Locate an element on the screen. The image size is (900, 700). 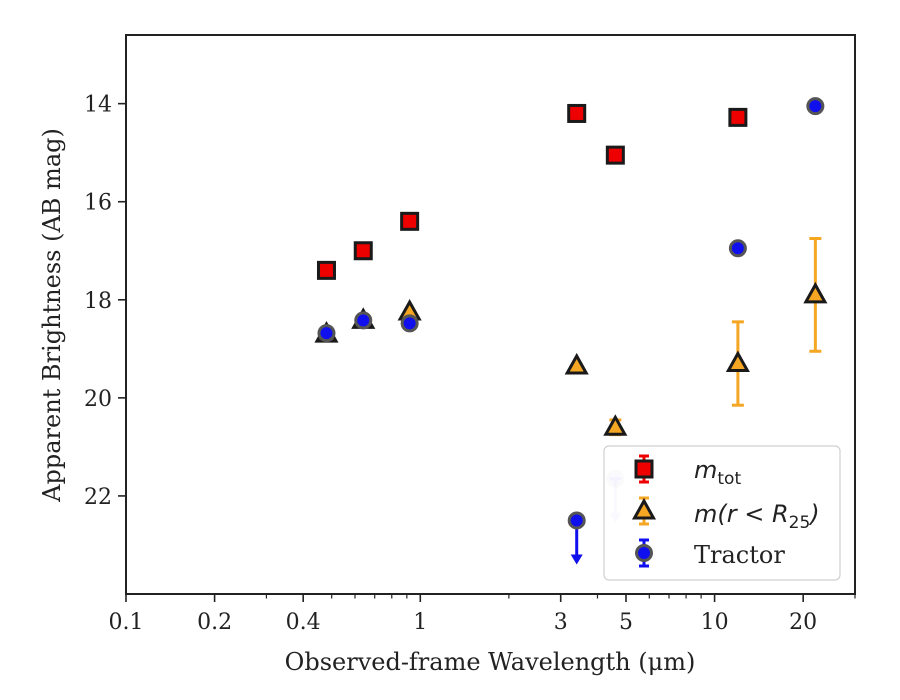
x-tick-label: 5 is located at coordinates (626, 622).